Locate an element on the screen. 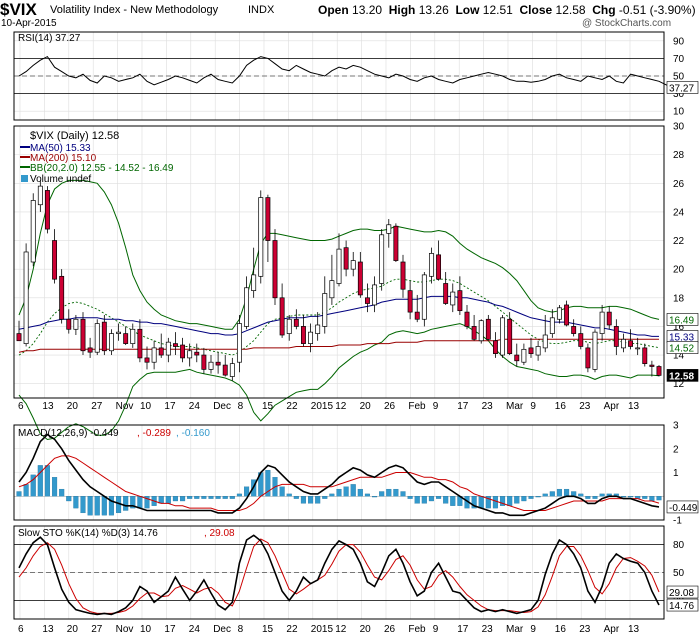 This screenshot has width=700, height=639. price-x-tick-label: 17 is located at coordinates (170, 406).